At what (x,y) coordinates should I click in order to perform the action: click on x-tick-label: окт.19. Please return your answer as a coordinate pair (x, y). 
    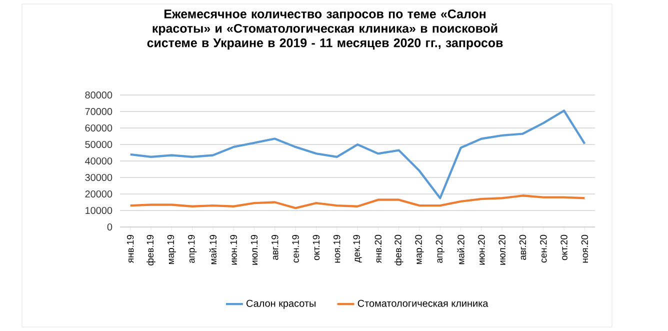
    Looking at the image, I should click on (316, 247).